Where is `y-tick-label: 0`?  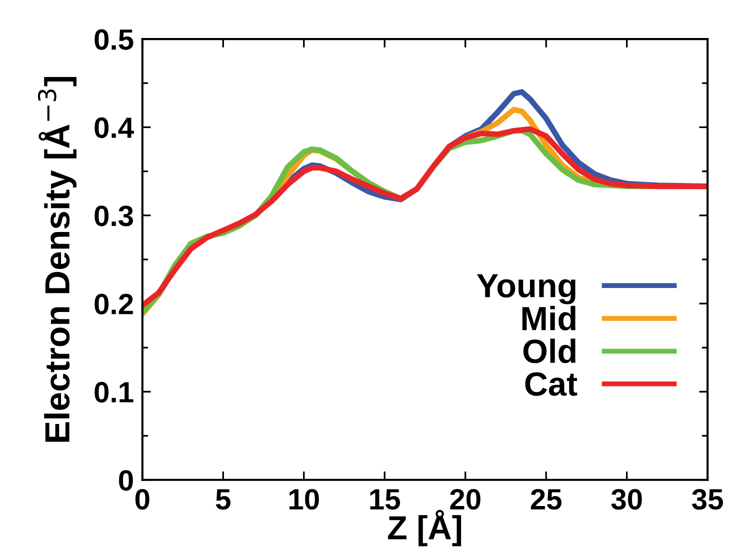
y-tick-label: 0 is located at coordinates (125, 480).